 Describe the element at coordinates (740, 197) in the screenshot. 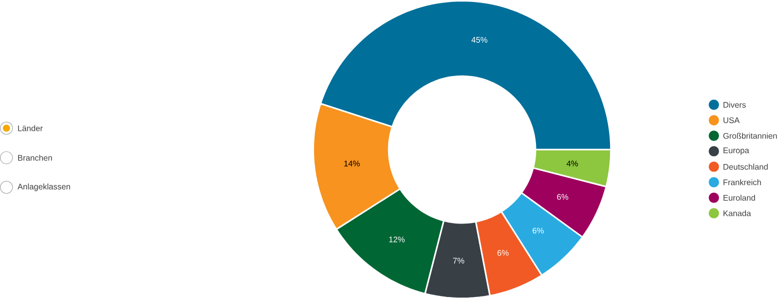

I see `legend-label: Euroland` at that location.